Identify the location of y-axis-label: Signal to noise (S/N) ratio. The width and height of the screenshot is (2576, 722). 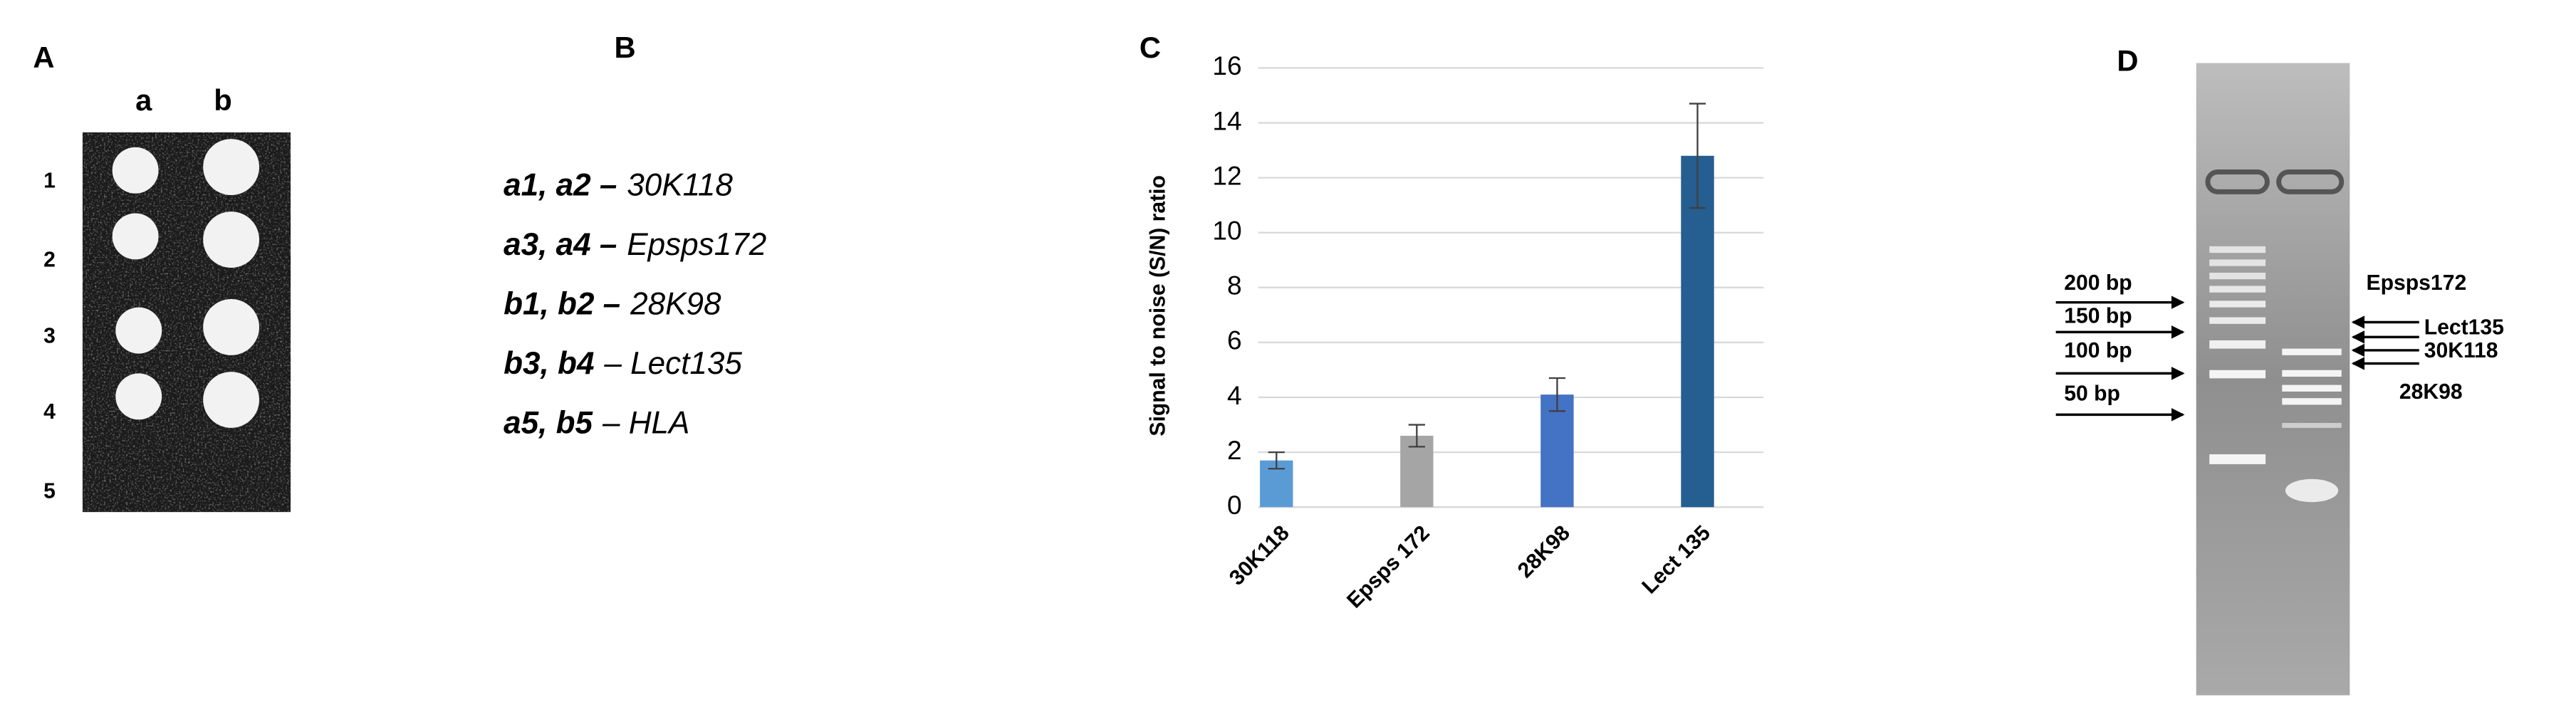
(1158, 305).